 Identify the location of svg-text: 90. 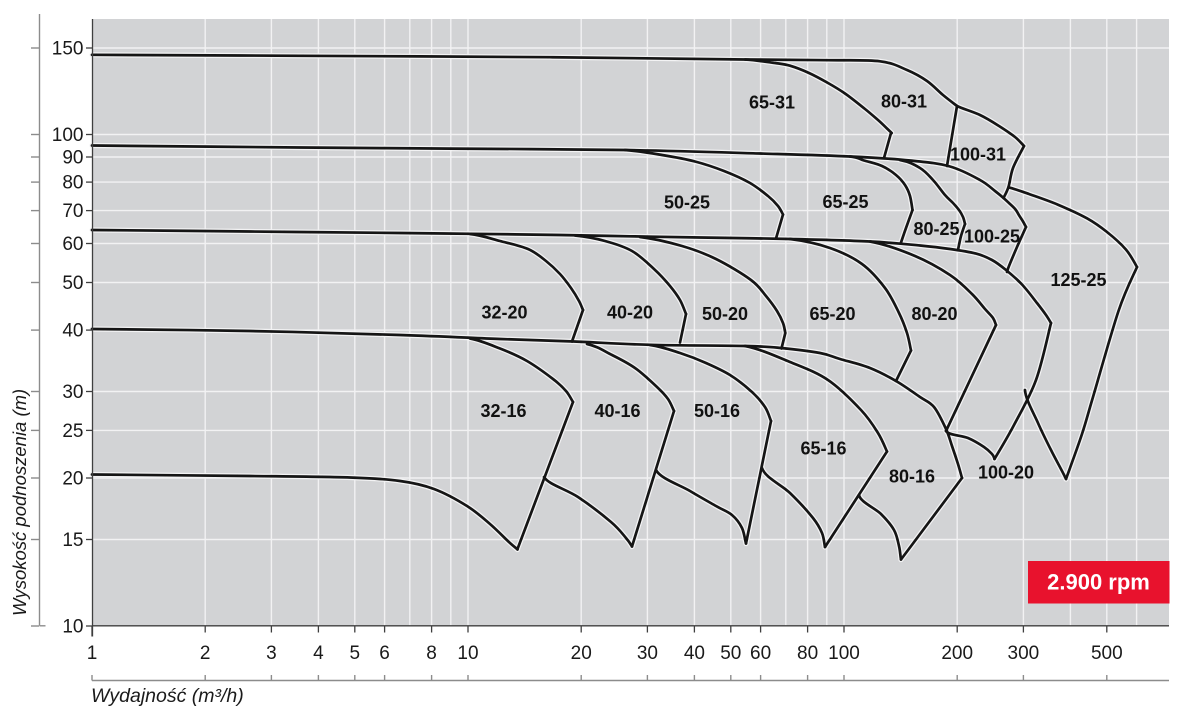
(72, 158).